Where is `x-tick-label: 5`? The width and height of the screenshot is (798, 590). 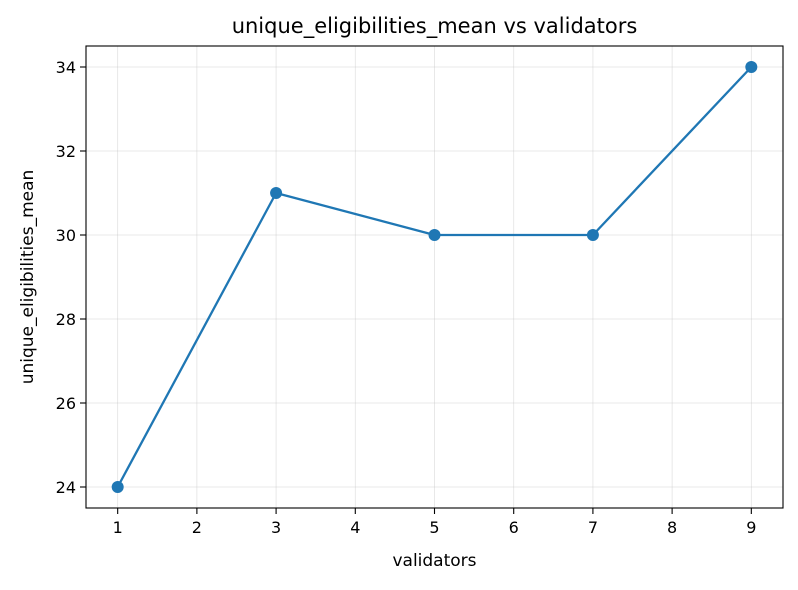 x-tick-label: 5 is located at coordinates (434, 527).